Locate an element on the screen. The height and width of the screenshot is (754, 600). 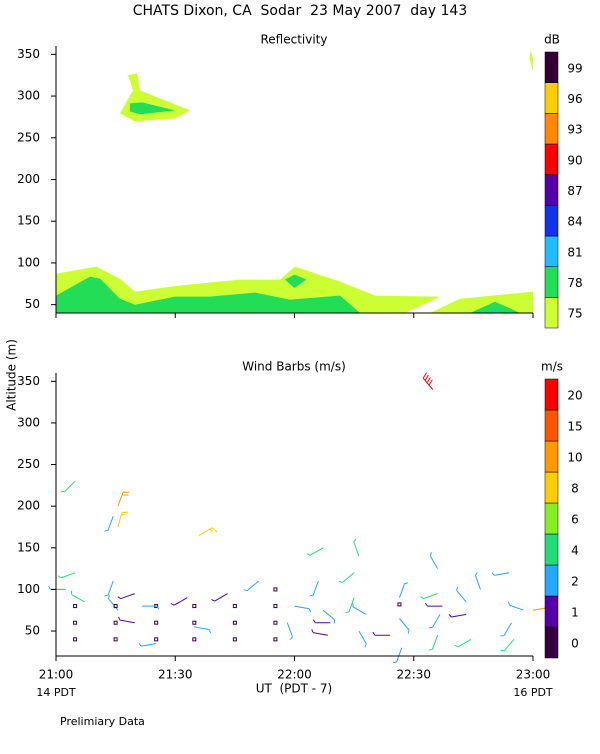
colorbar-label: 84 is located at coordinates (574, 222).